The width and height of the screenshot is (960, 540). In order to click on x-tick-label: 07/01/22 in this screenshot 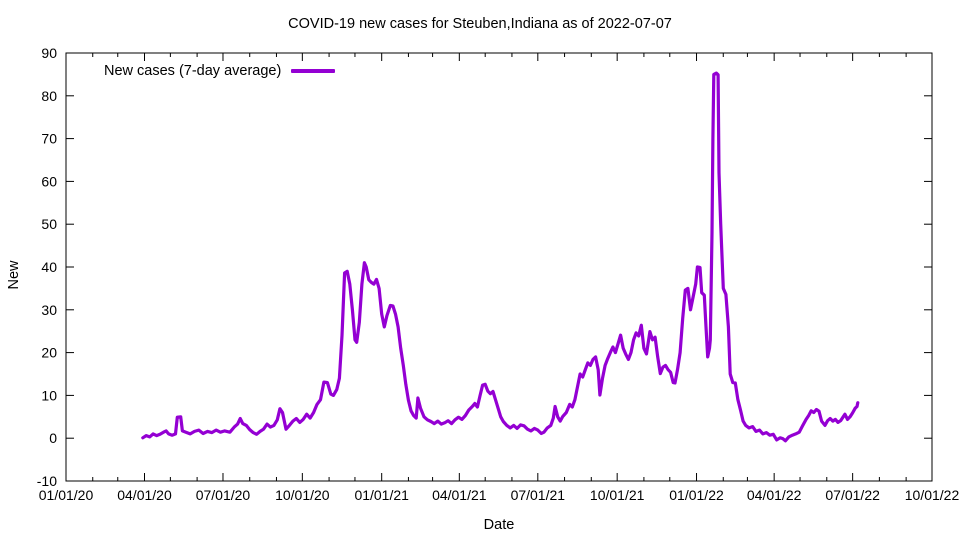, I will do `click(852, 495)`.